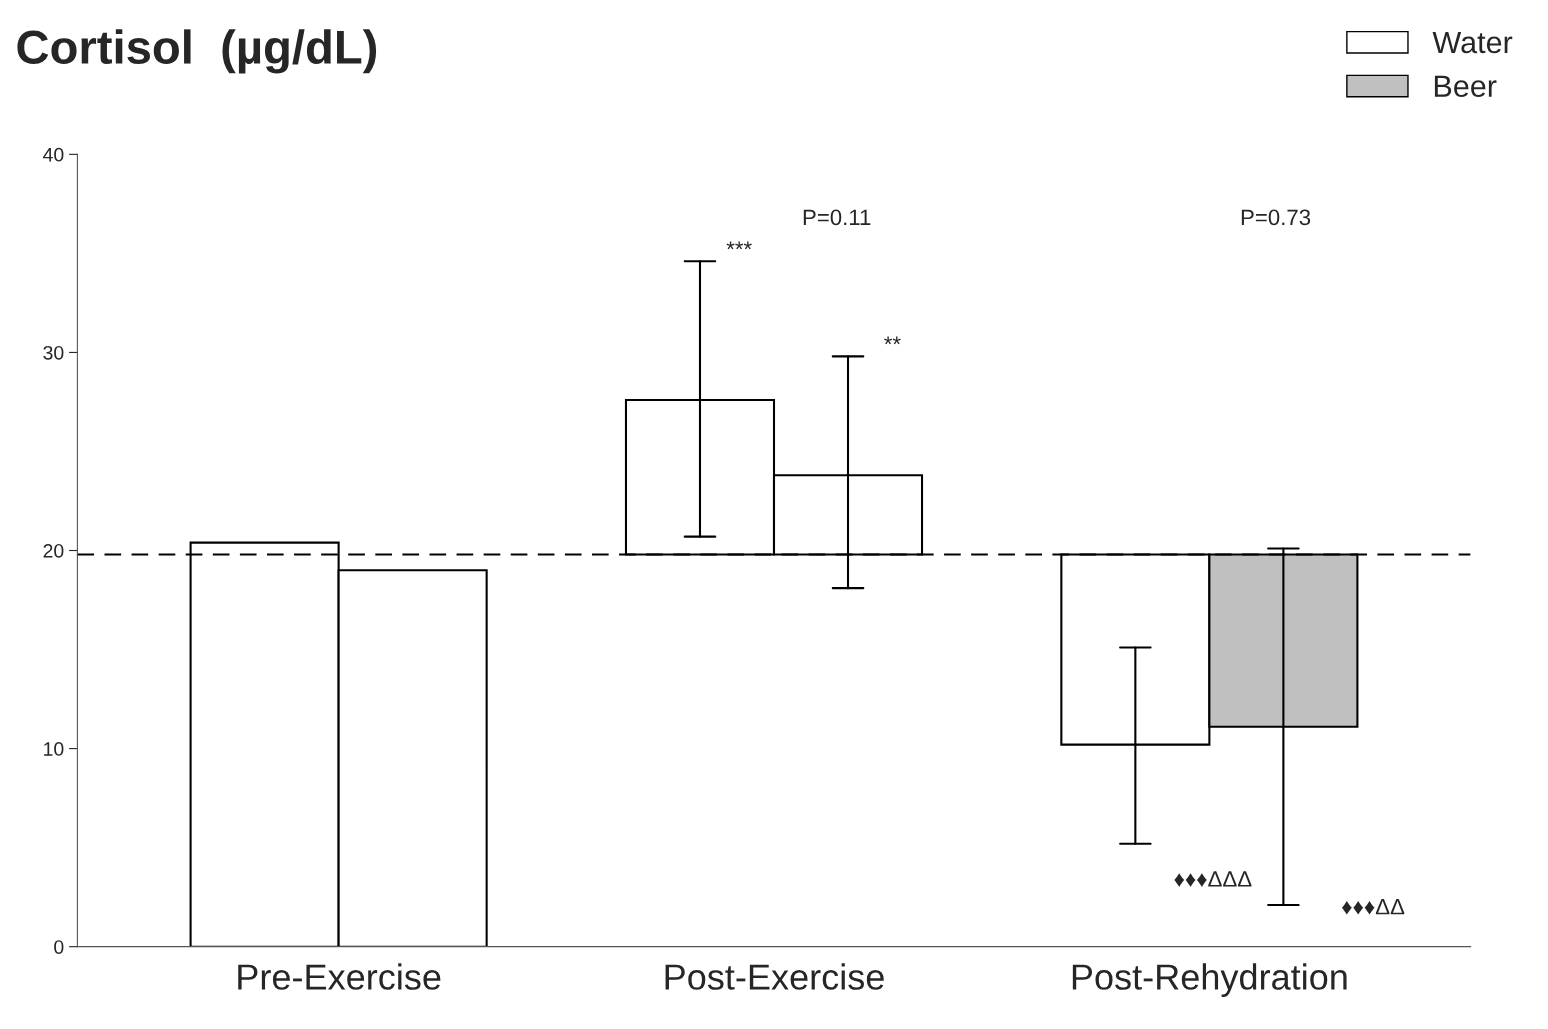  Describe the element at coordinates (774, 976) in the screenshot. I see `x-tick-label: Post-Exercise` at that location.